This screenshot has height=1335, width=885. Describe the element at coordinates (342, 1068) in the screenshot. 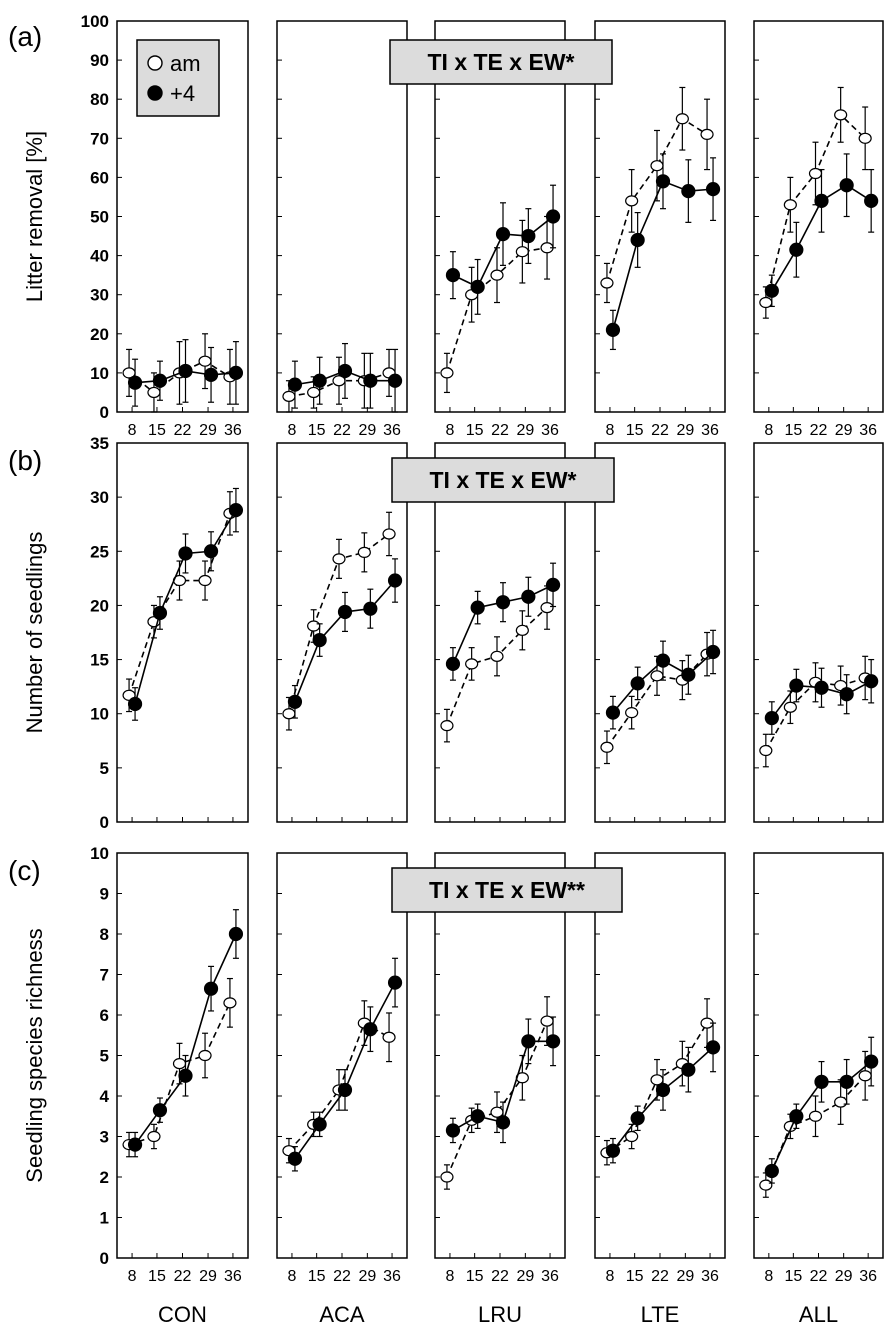

I see `subplot-ACA: 8 15 22 29 36` at that location.